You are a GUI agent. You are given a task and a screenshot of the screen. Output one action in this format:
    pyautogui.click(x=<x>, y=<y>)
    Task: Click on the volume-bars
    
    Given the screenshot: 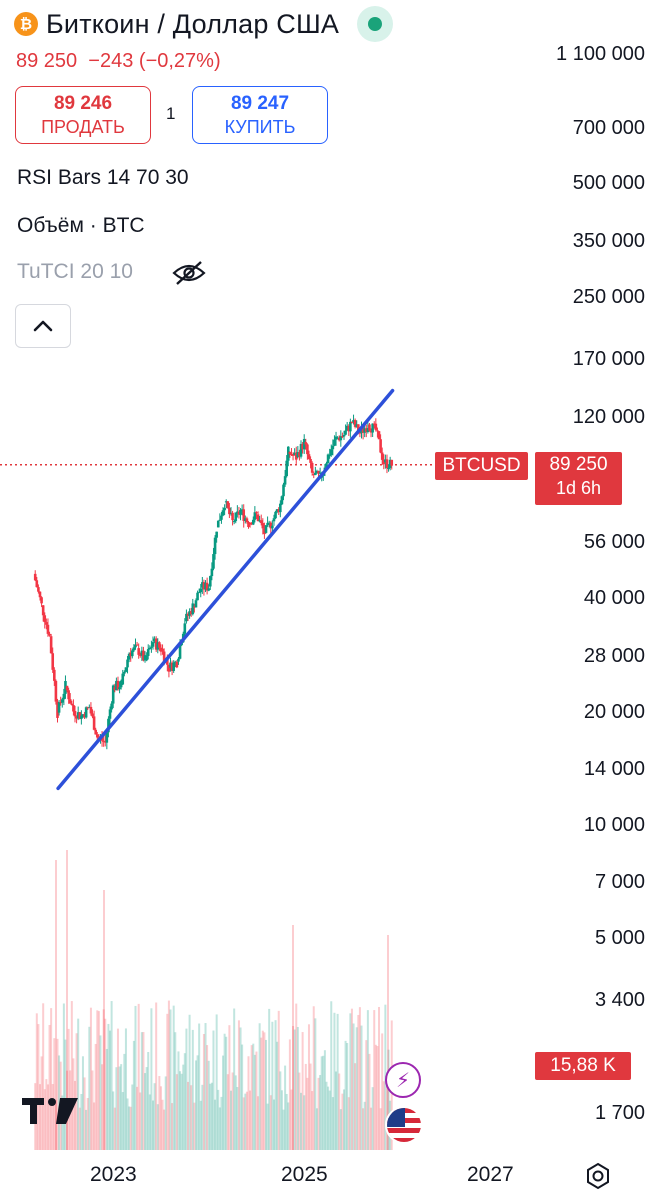 What is the action you would take?
    pyautogui.click(x=213, y=1000)
    